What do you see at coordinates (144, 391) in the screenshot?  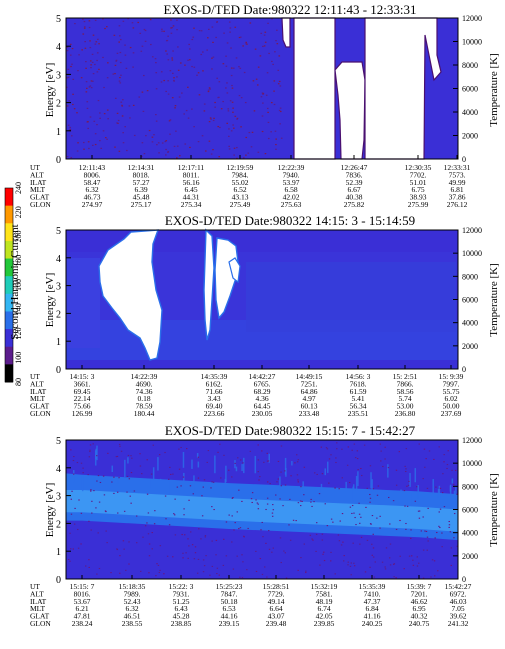 I see `ephemeris-value: 74.36` at bounding box center [144, 391].